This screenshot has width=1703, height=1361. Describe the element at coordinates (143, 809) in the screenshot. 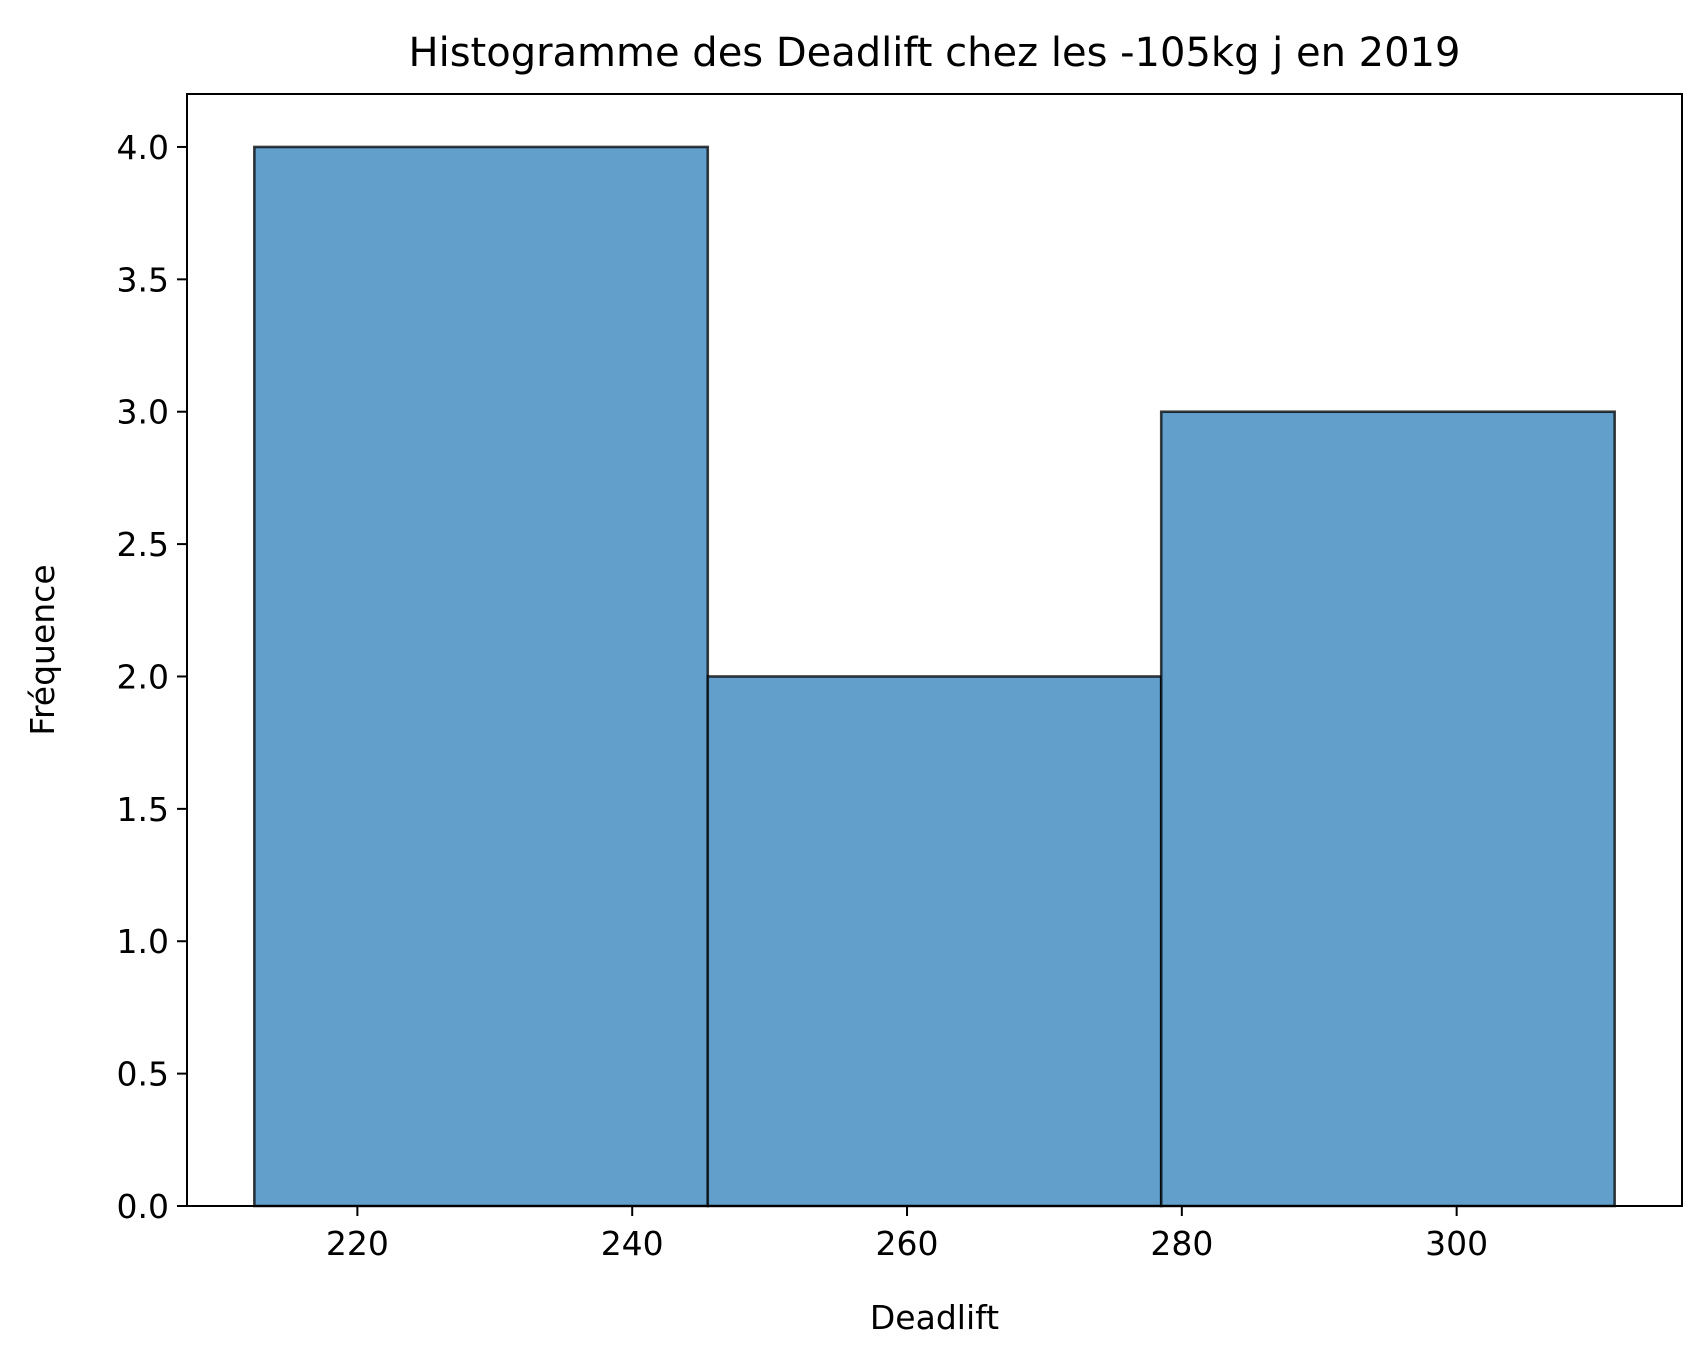

I see `y-tick-label: 1.5` at that location.